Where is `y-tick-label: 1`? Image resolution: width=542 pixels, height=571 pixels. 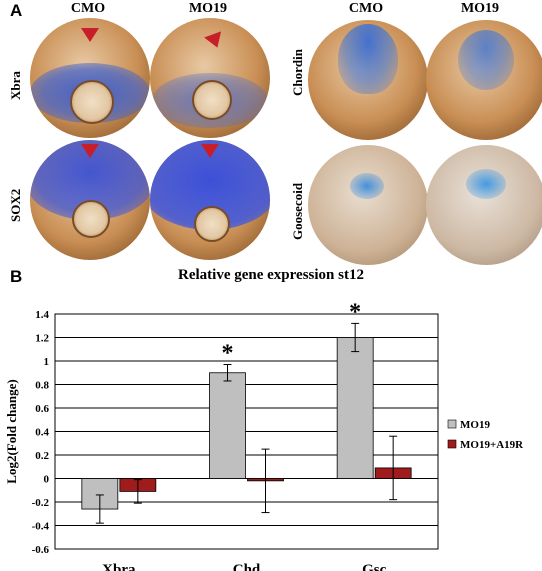
y-tick-label: 1 is located at coordinates (47, 362).